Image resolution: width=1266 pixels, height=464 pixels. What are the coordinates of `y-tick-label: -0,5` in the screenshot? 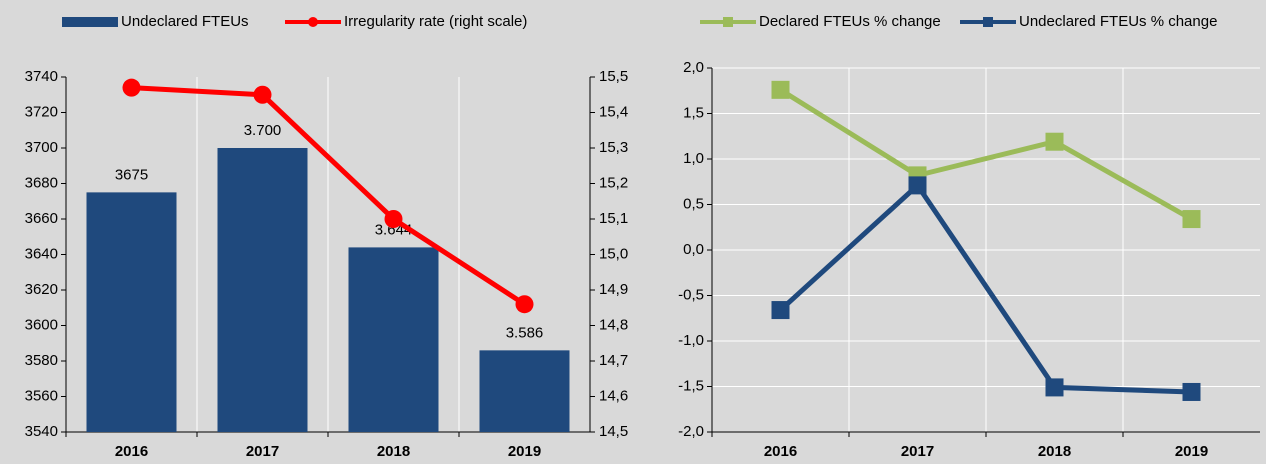 It's located at (691, 294).